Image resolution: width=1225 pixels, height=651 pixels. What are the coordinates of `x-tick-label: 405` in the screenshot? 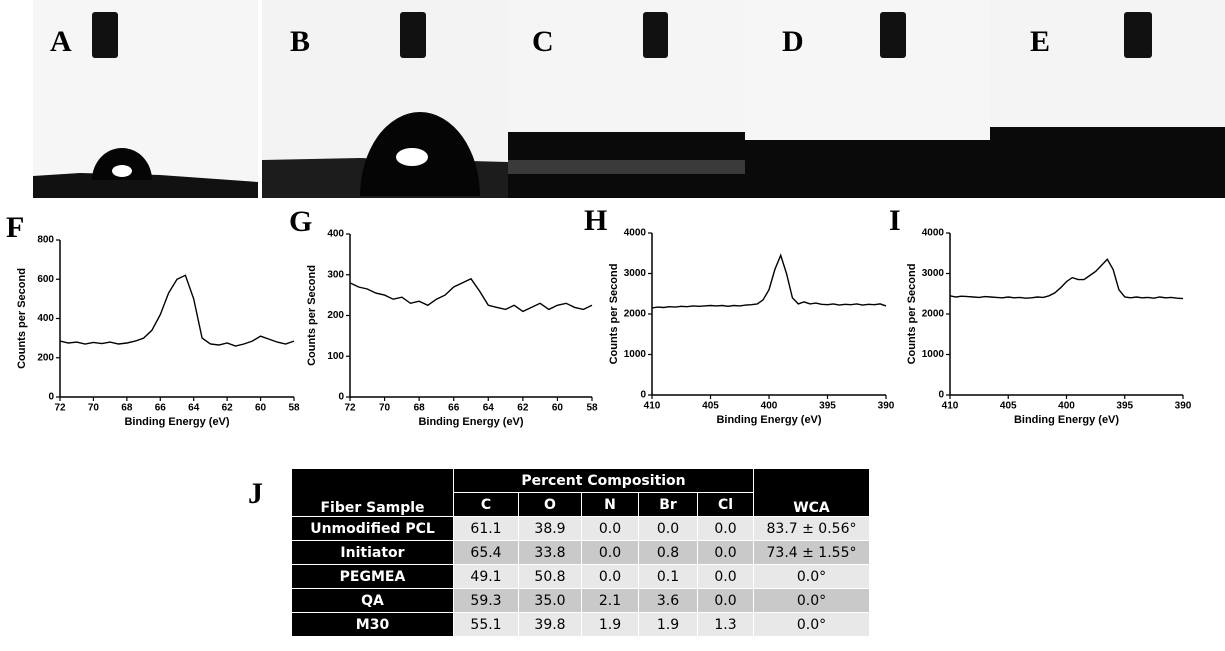 It's located at (1008, 406).